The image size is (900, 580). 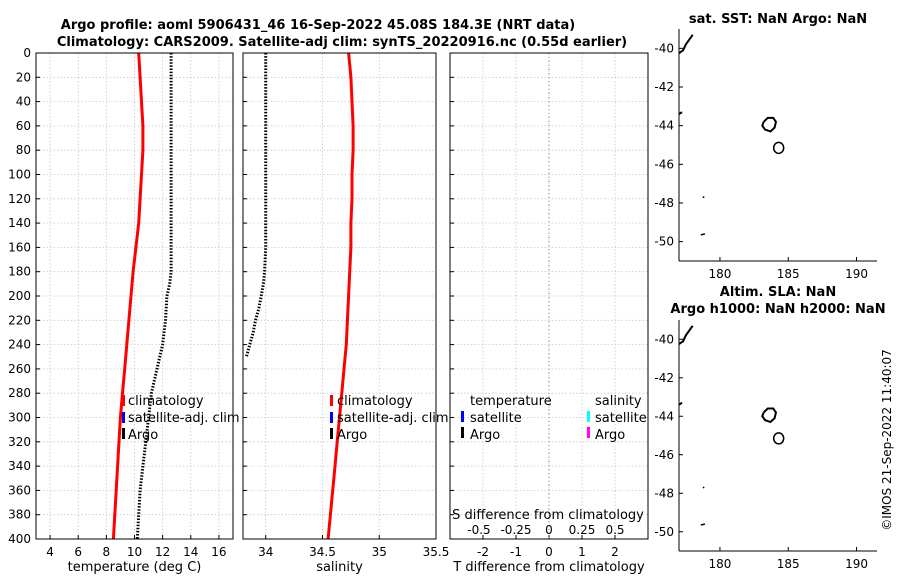 I want to click on legend-label-s-satellite: satellite, so click(x=621, y=418).